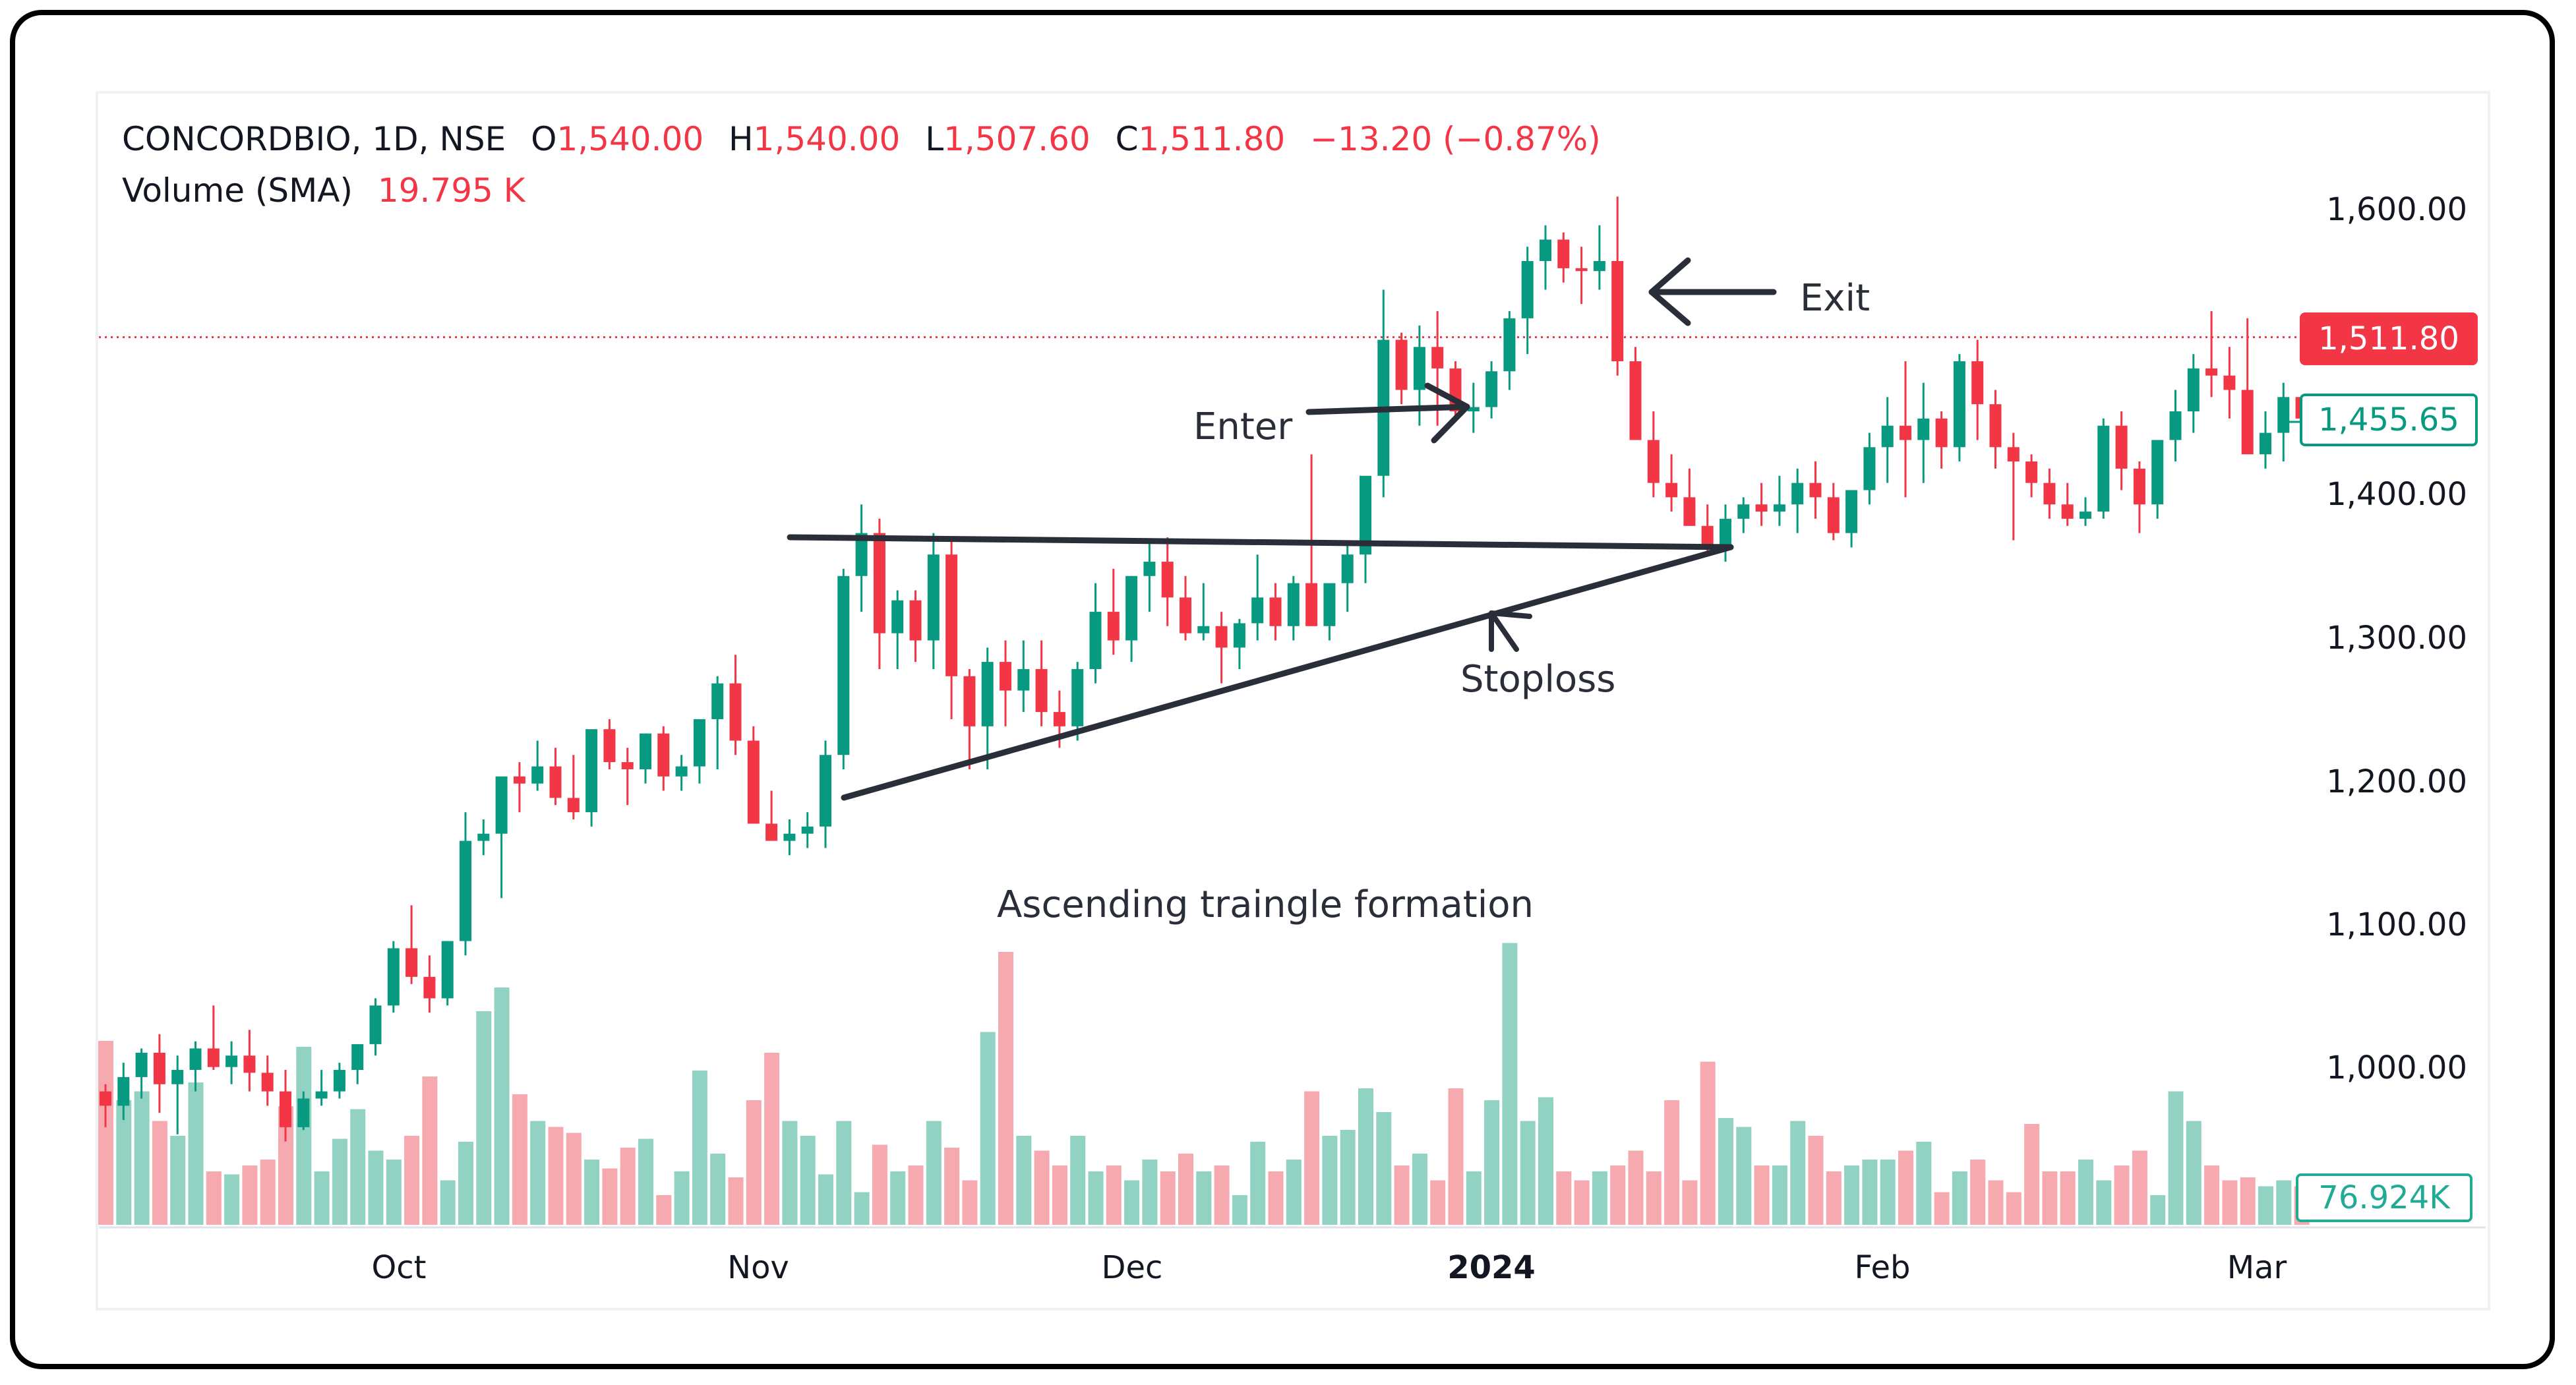 This screenshot has height=1385, width=2576. Describe the element at coordinates (314, 139) in the screenshot. I see `symbol-label: CONCORDBIO, 1D, NSE` at that location.